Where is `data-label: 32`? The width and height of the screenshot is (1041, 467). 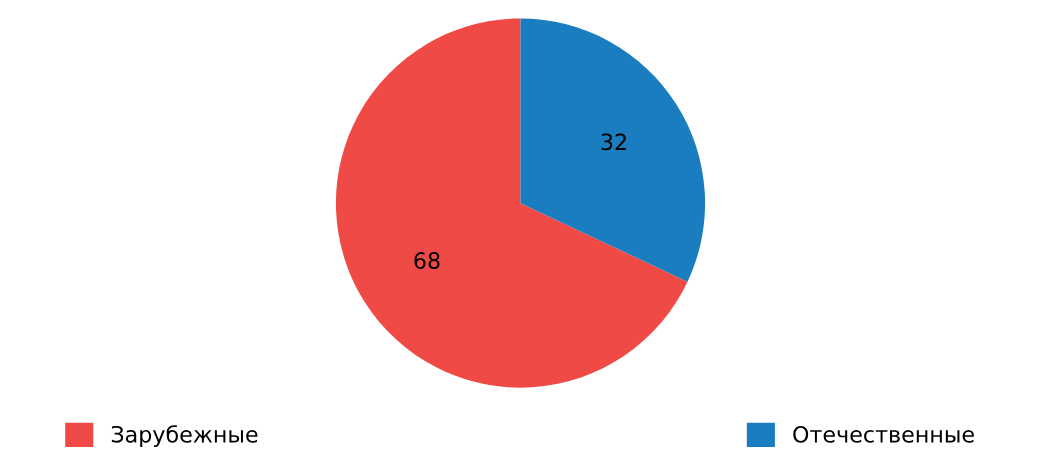
data-label: 32 is located at coordinates (613, 142).